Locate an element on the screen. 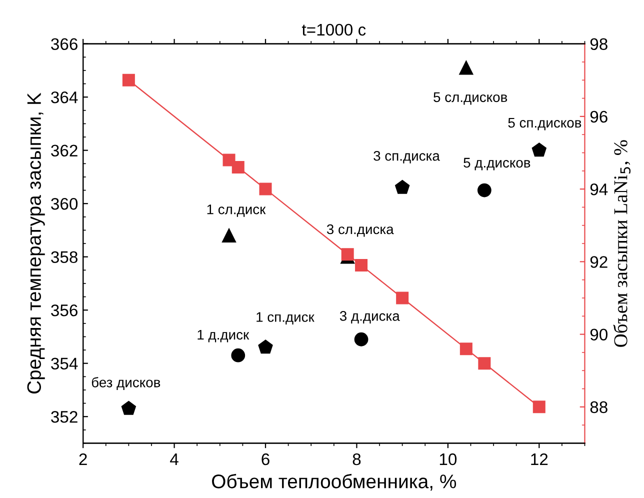 This screenshot has height=498, width=644. x-tick-label: 8 is located at coordinates (356, 459).